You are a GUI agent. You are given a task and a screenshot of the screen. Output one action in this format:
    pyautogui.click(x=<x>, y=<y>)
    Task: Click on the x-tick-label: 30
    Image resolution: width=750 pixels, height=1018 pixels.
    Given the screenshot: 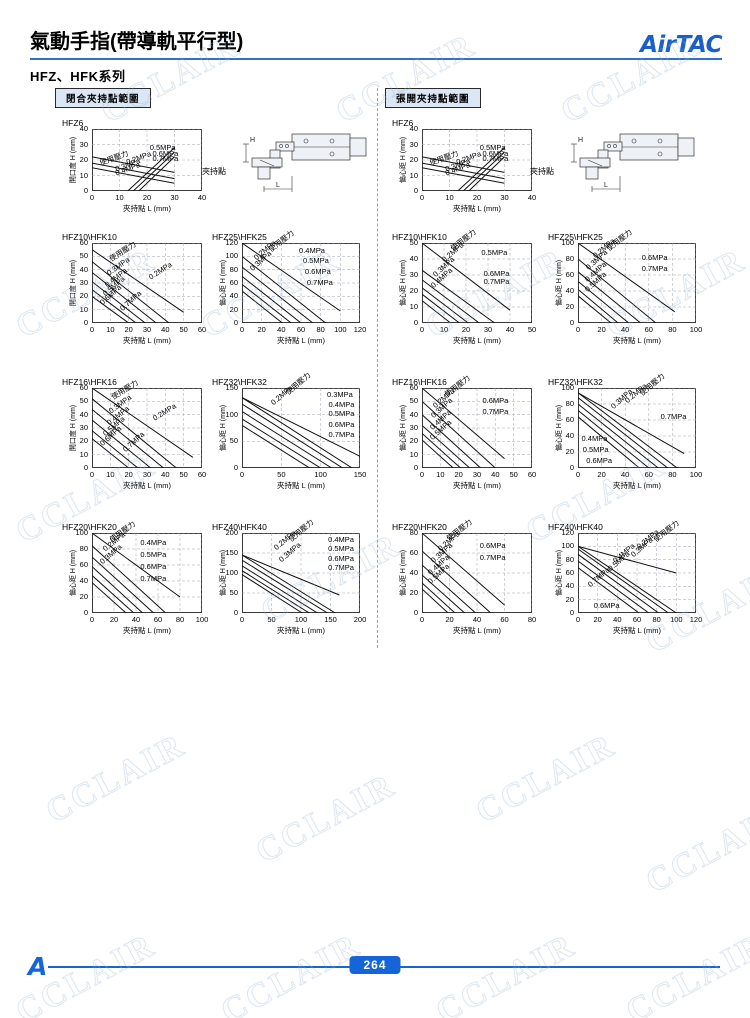 What is the action you would take?
    pyautogui.click(x=147, y=474)
    